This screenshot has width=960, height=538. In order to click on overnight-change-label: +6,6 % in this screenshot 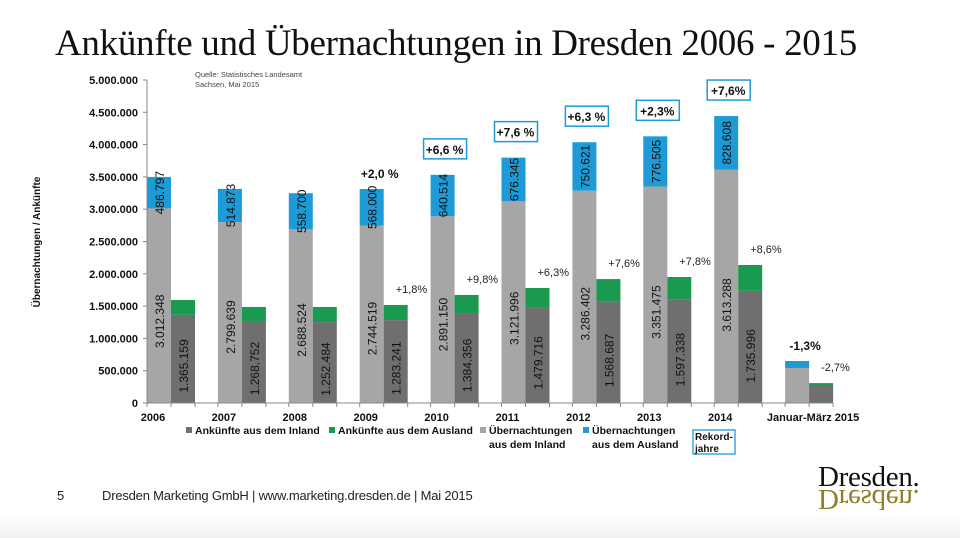, I will do `click(445, 150)`.